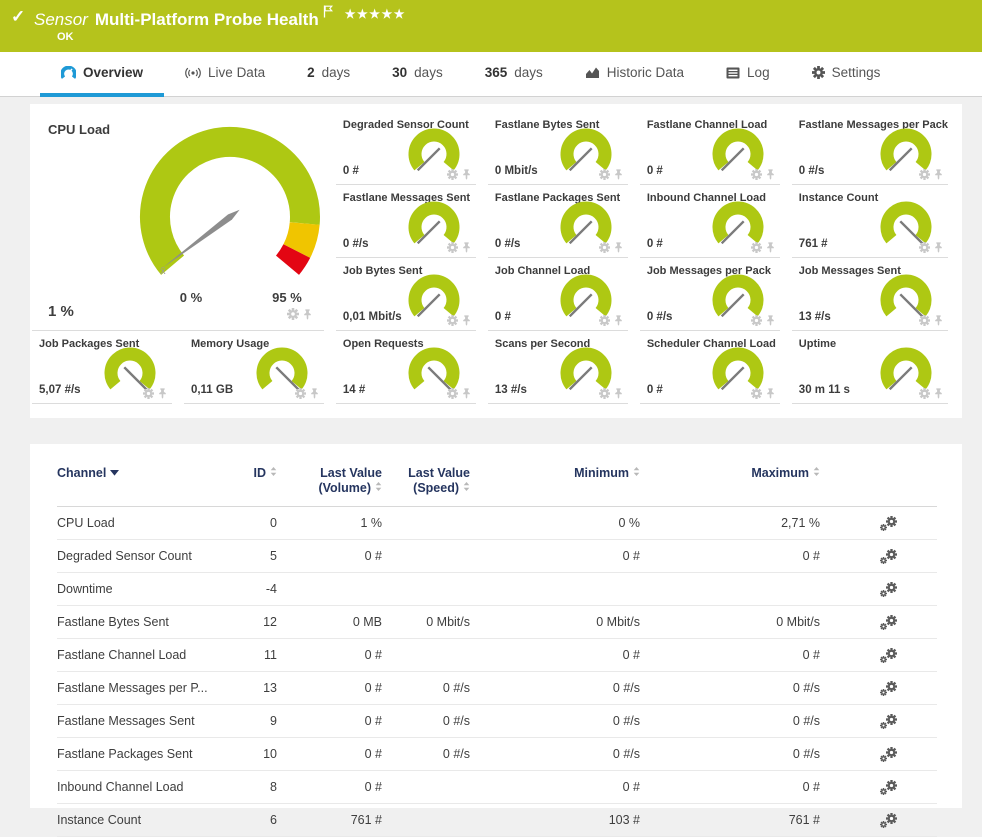  What do you see at coordinates (709, 367) in the screenshot?
I see `gauge-scheduler-channel-load: Scheduler Channel Load 0 #` at bounding box center [709, 367].